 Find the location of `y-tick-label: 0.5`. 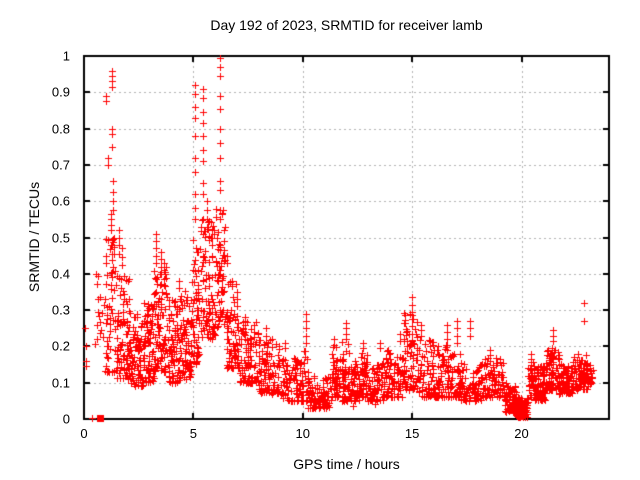

y-tick-label: 0.5 is located at coordinates (60, 237).